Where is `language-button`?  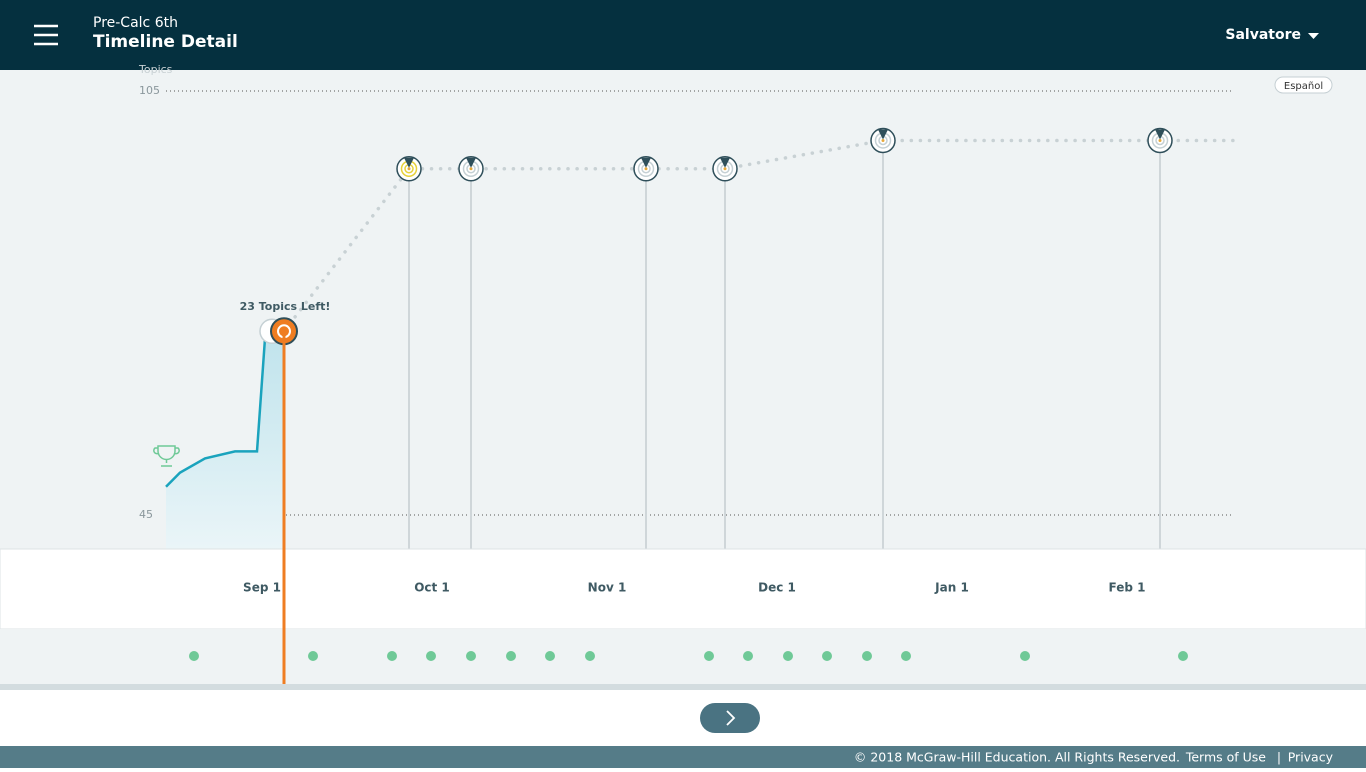
language-button is located at coordinates (1303, 85).